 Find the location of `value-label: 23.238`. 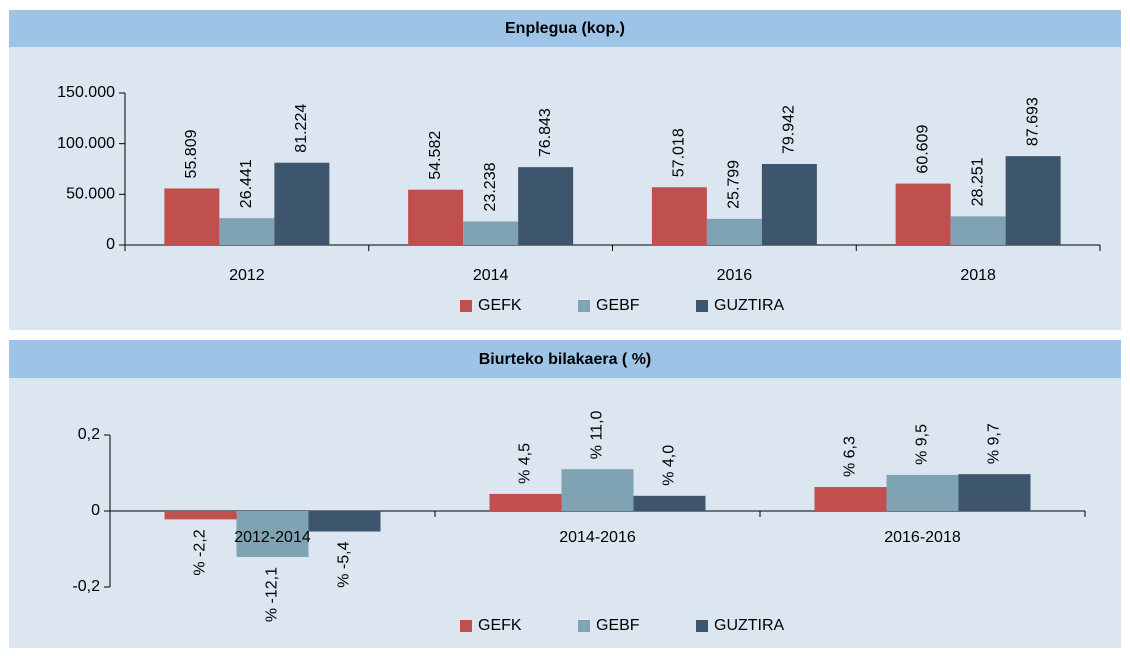

value-label: 23.238 is located at coordinates (490, 186).